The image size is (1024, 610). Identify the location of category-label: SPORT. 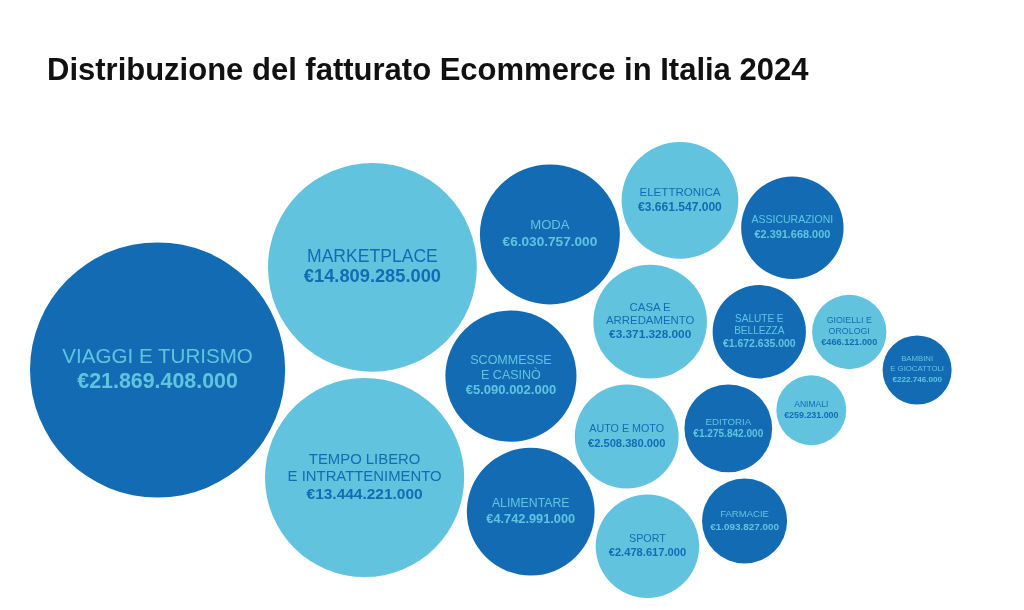
(648, 537).